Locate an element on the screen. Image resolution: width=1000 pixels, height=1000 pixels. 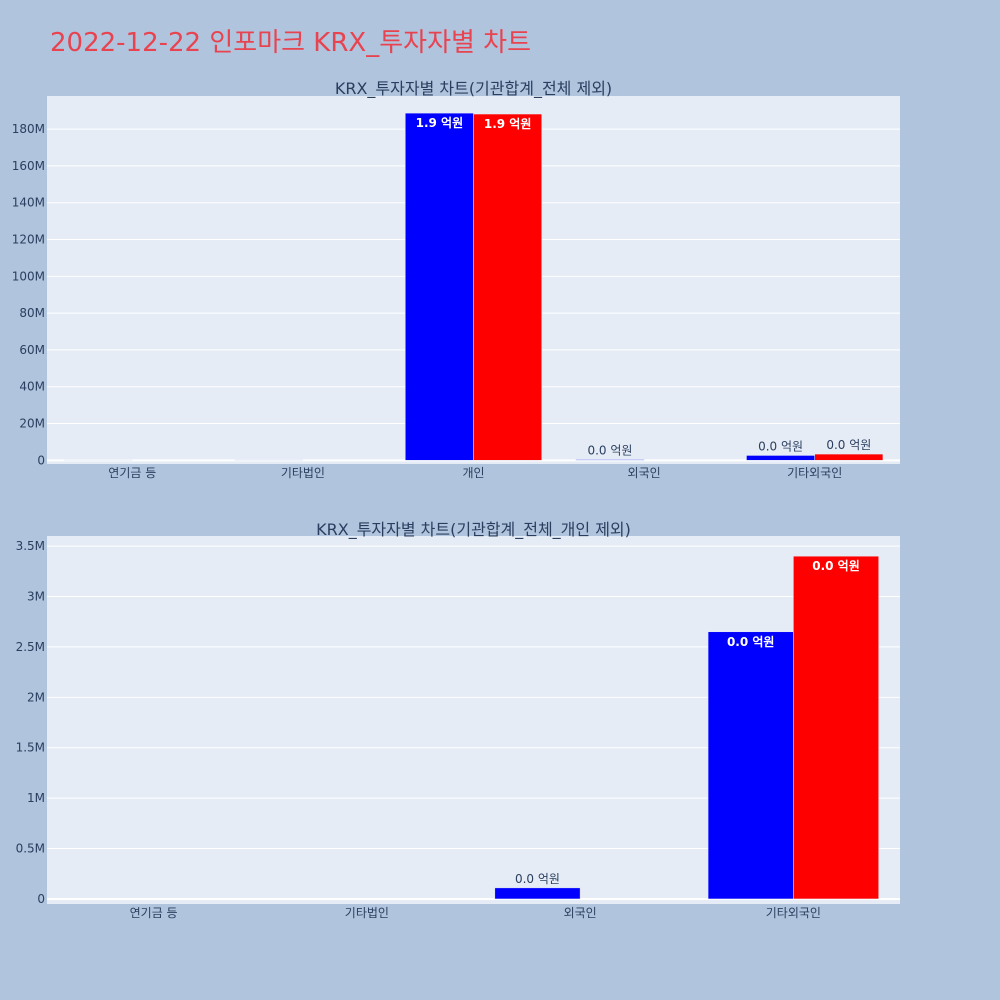
y-tick-label: 180M is located at coordinates (28, 129).